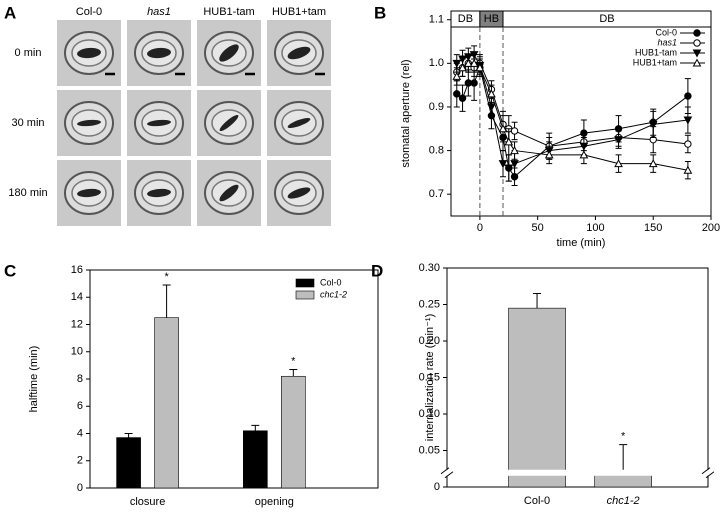  Describe the element at coordinates (147, 502) in the screenshot. I see `x-tick-label: closure` at that location.